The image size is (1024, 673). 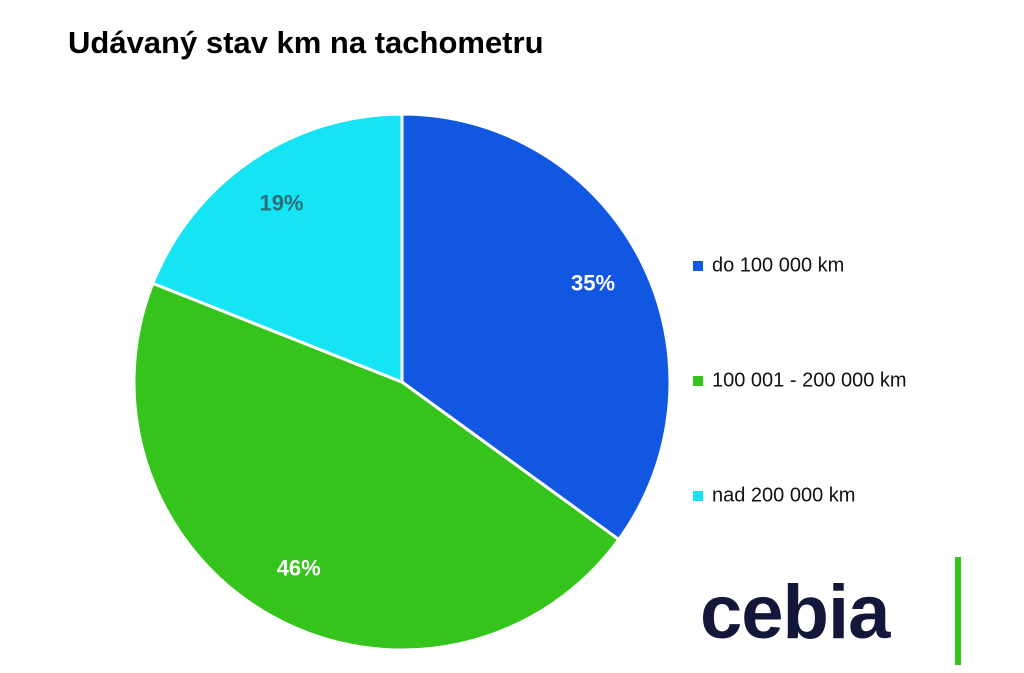 I want to click on chart-title: Udávaný stav km na tachometru, so click(x=306, y=42).